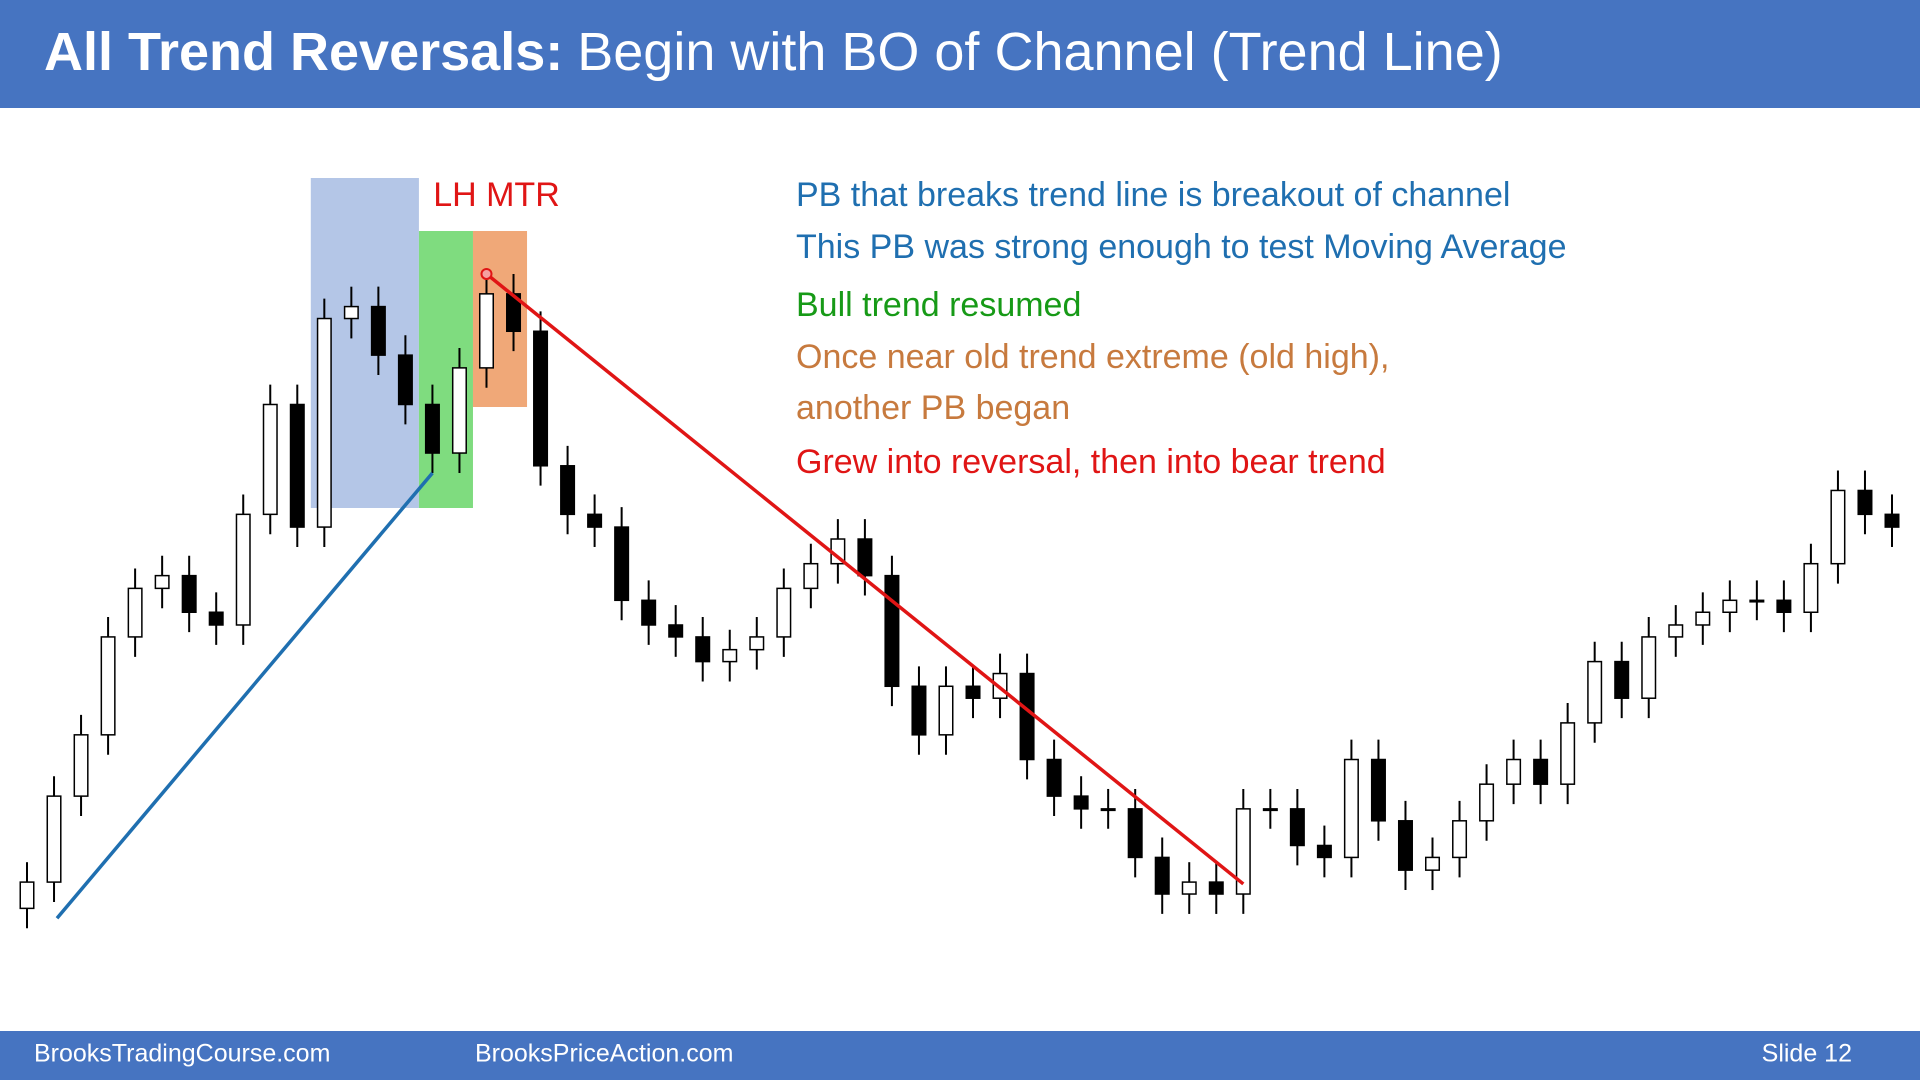 This screenshot has height=1080, width=1920. I want to click on footer-bar, so click(960, 1055).